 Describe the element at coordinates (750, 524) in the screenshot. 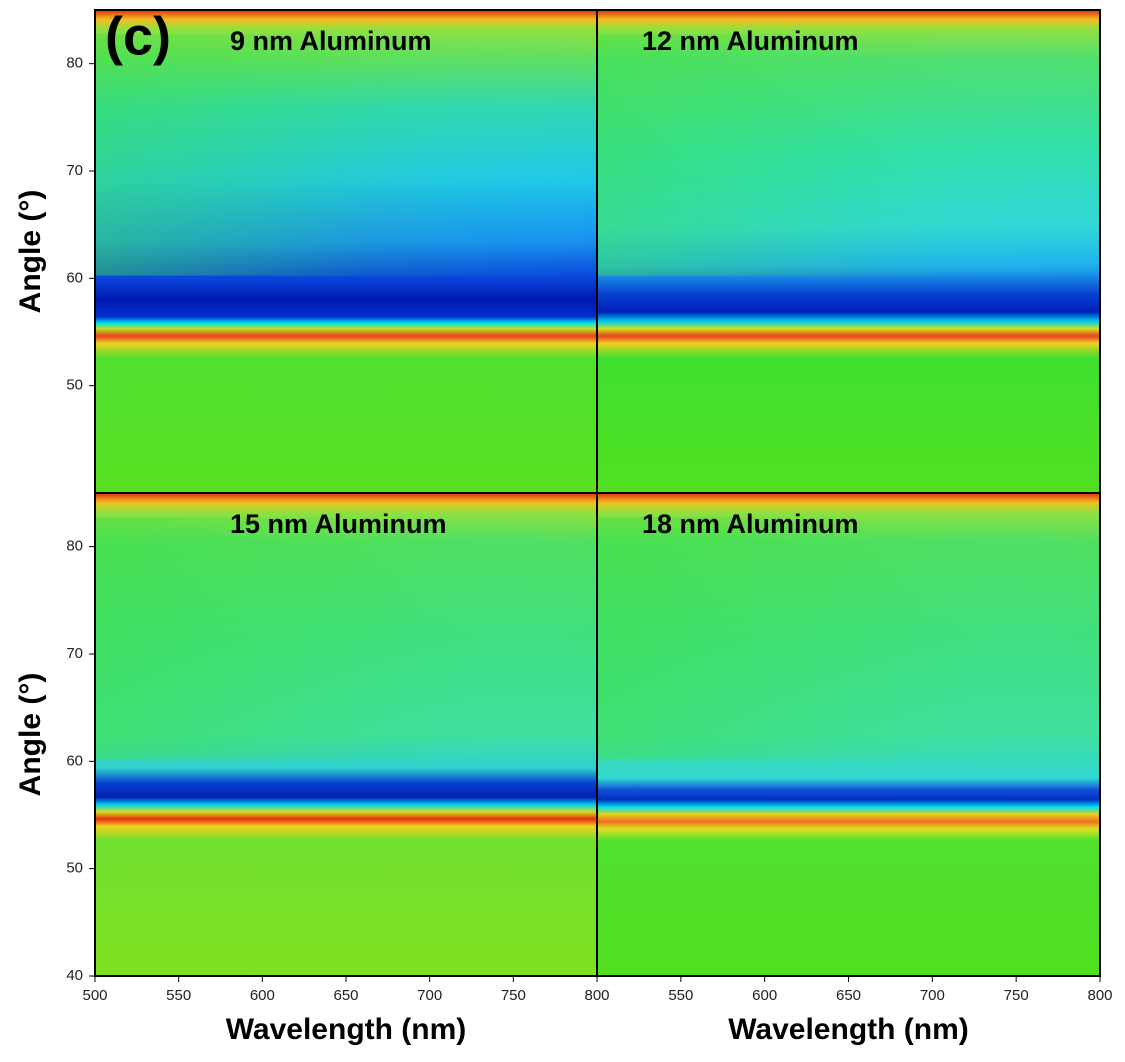

I see `panel-title: 18 nm Aluminum` at that location.